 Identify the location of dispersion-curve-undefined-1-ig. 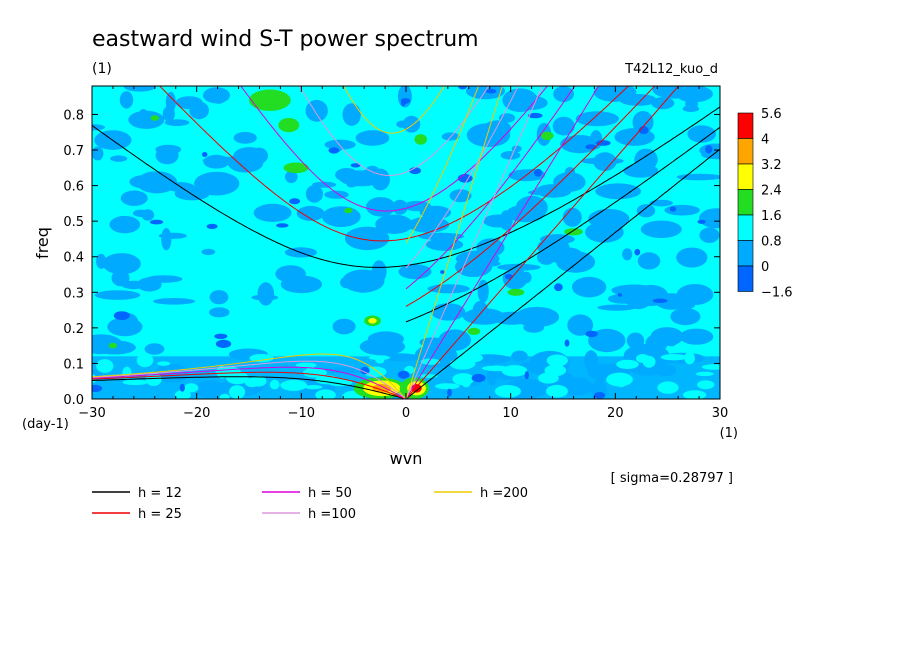
(394, 164).